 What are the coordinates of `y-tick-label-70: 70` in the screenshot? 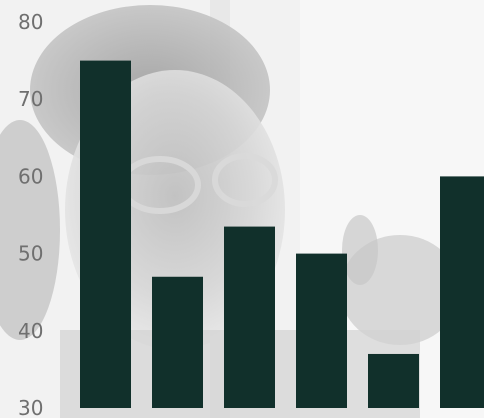 It's located at (30, 99).